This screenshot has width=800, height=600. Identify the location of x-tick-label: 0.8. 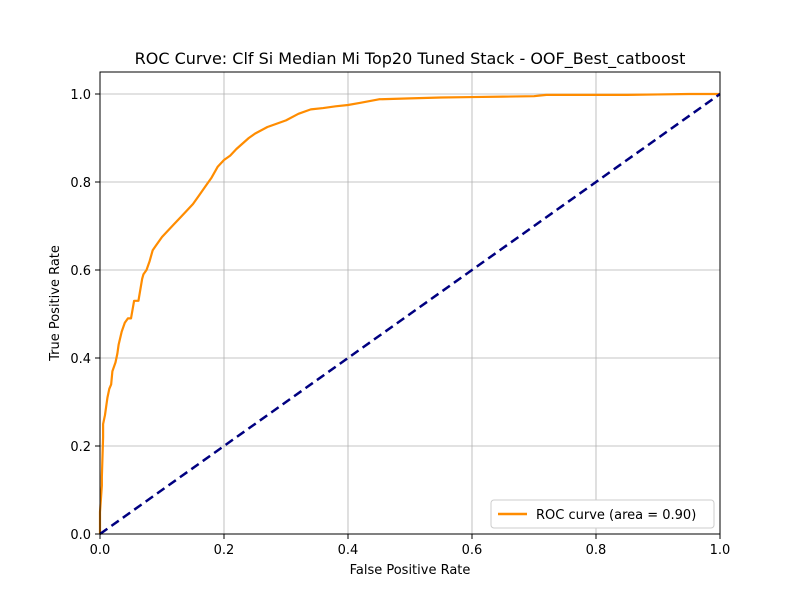
(596, 550).